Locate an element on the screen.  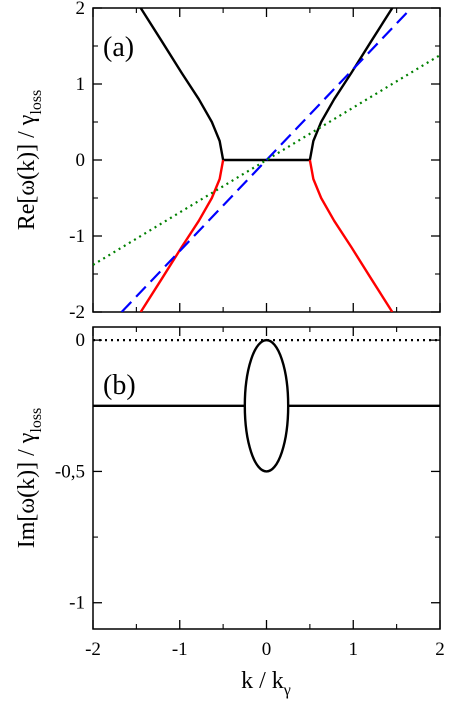
panel-b-ylabel: Im[ω(k)] / γloss is located at coordinates (29, 478).